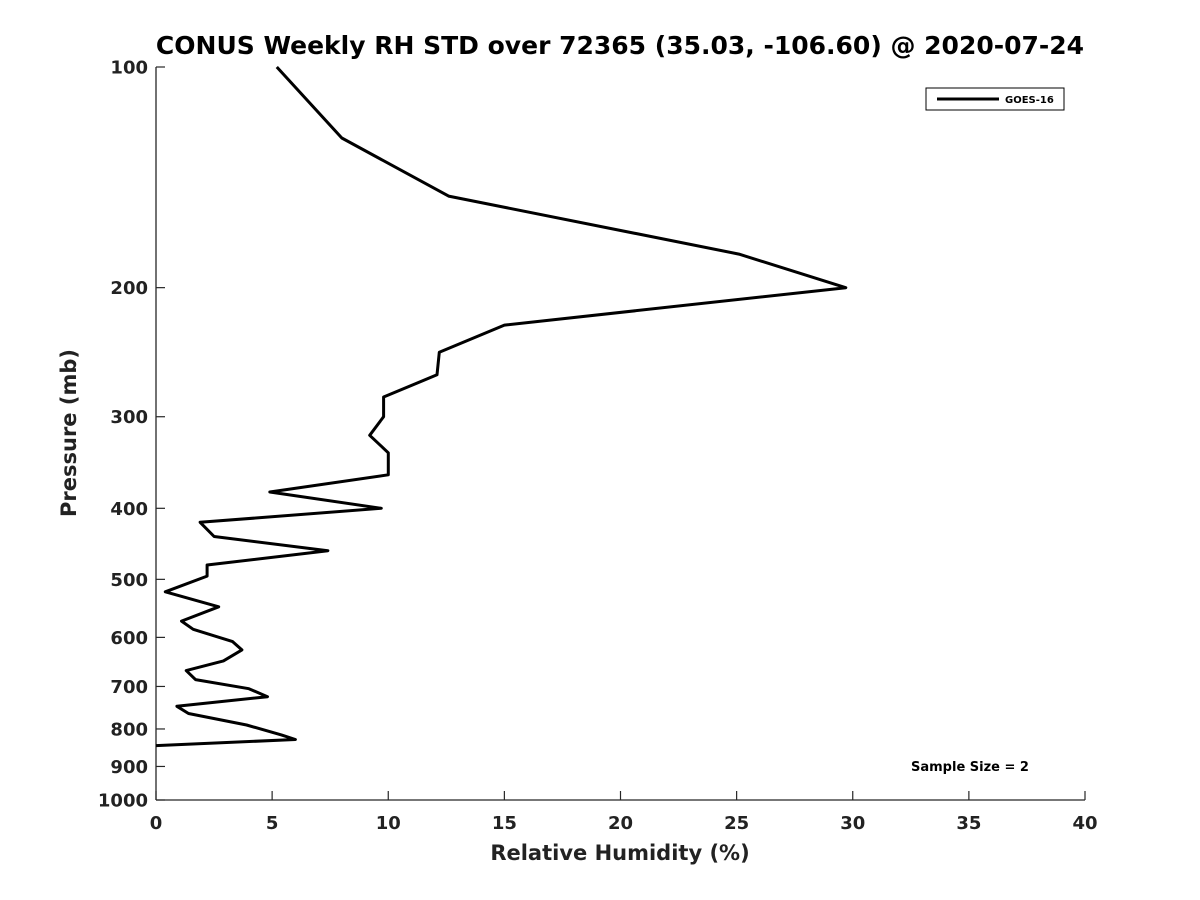 Image resolution: width=1200 pixels, height=900 pixels. I want to click on y-axis-label: Pressure (mb), so click(69, 433).